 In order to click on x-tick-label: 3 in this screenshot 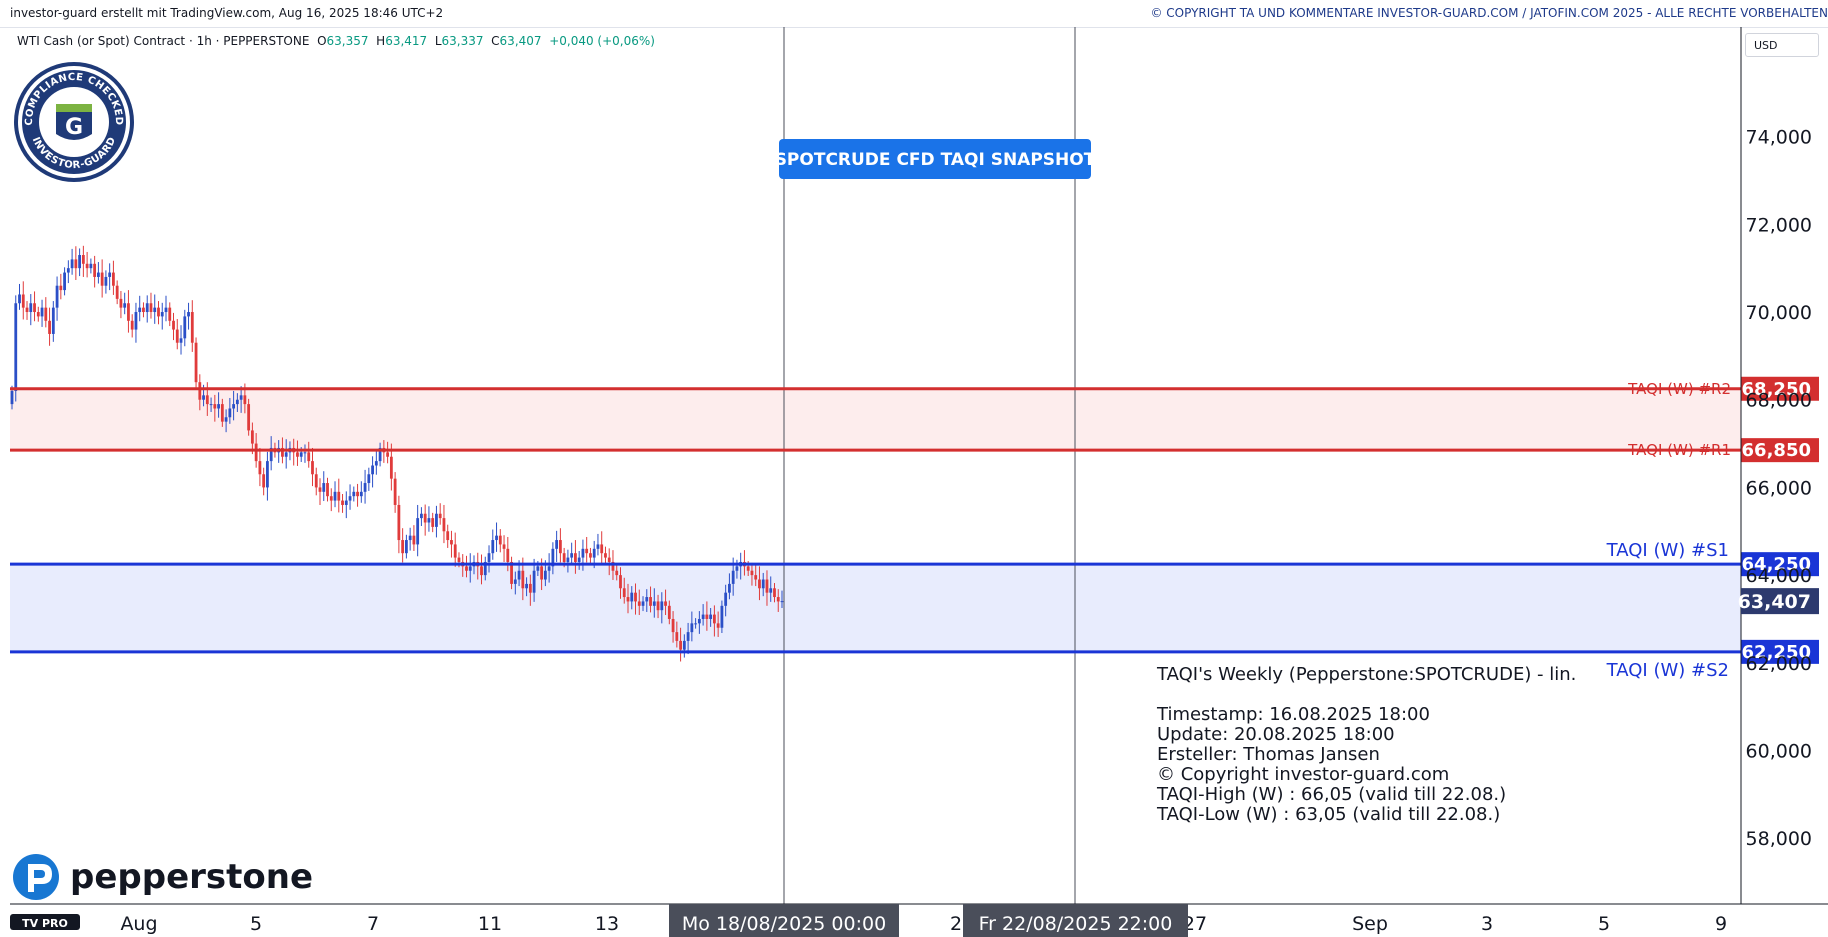, I will do `click(1487, 924)`.